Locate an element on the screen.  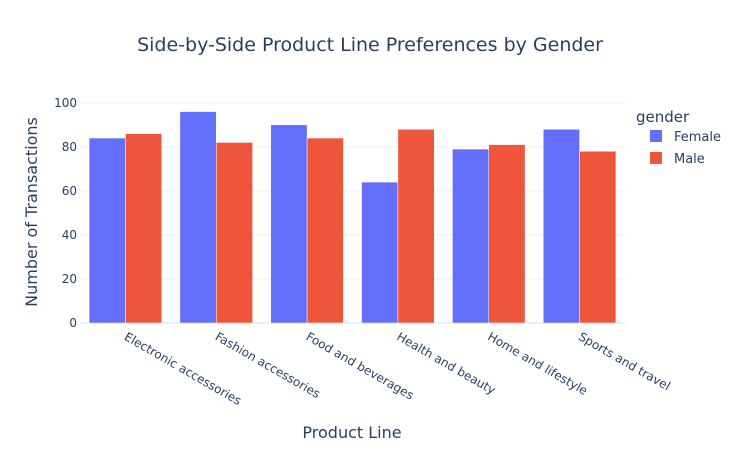
y-tick-label: 80 is located at coordinates (69, 147).